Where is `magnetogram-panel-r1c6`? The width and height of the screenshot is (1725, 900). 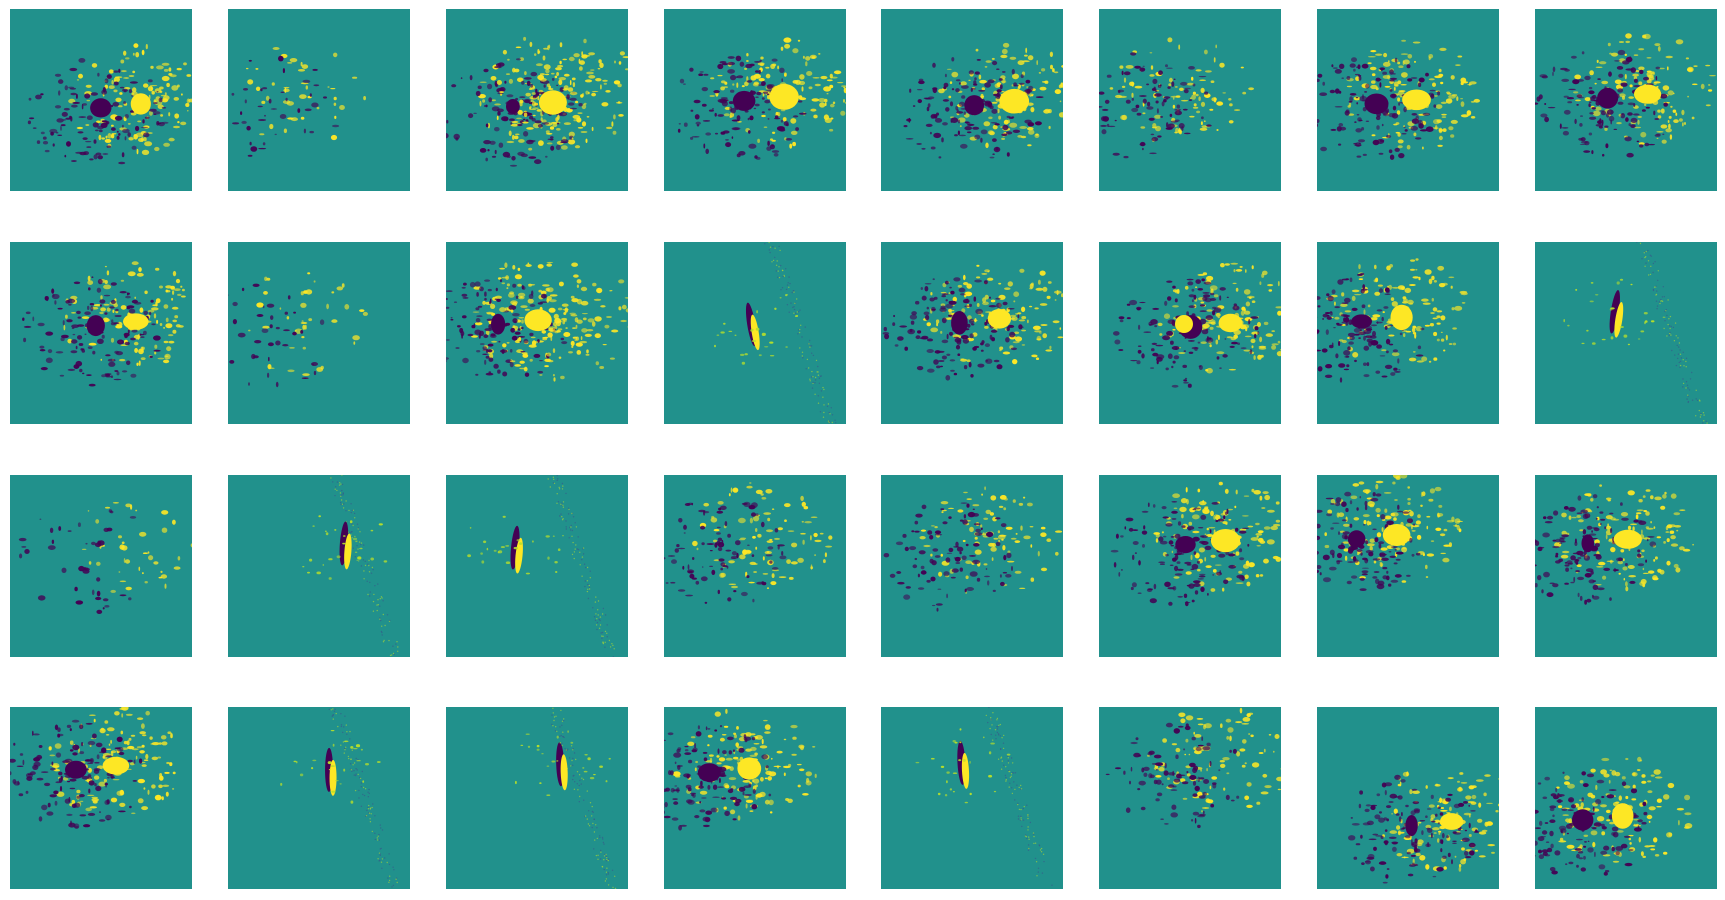 magnetogram-panel-r1c6 is located at coordinates (1190, 100).